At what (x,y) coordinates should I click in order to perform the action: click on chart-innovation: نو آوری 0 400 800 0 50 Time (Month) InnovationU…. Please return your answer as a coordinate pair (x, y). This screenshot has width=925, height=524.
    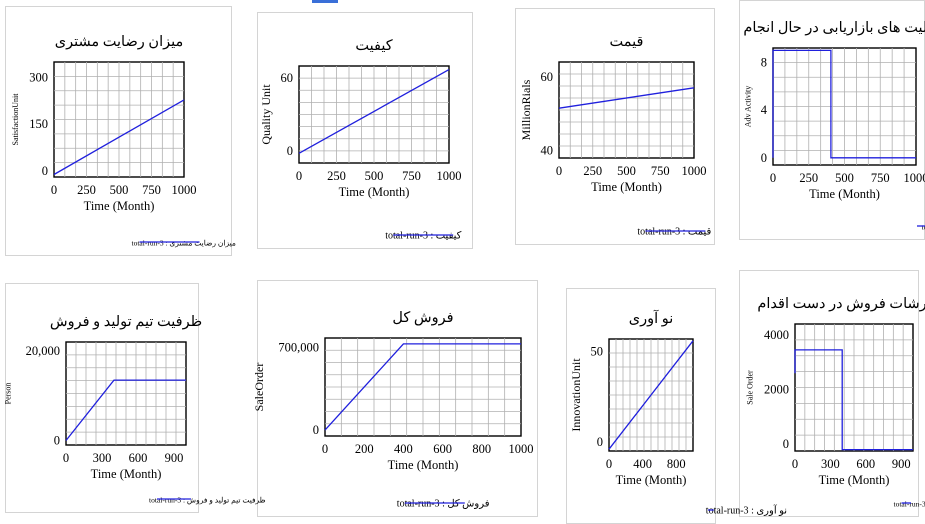
    Looking at the image, I should click on (678, 413).